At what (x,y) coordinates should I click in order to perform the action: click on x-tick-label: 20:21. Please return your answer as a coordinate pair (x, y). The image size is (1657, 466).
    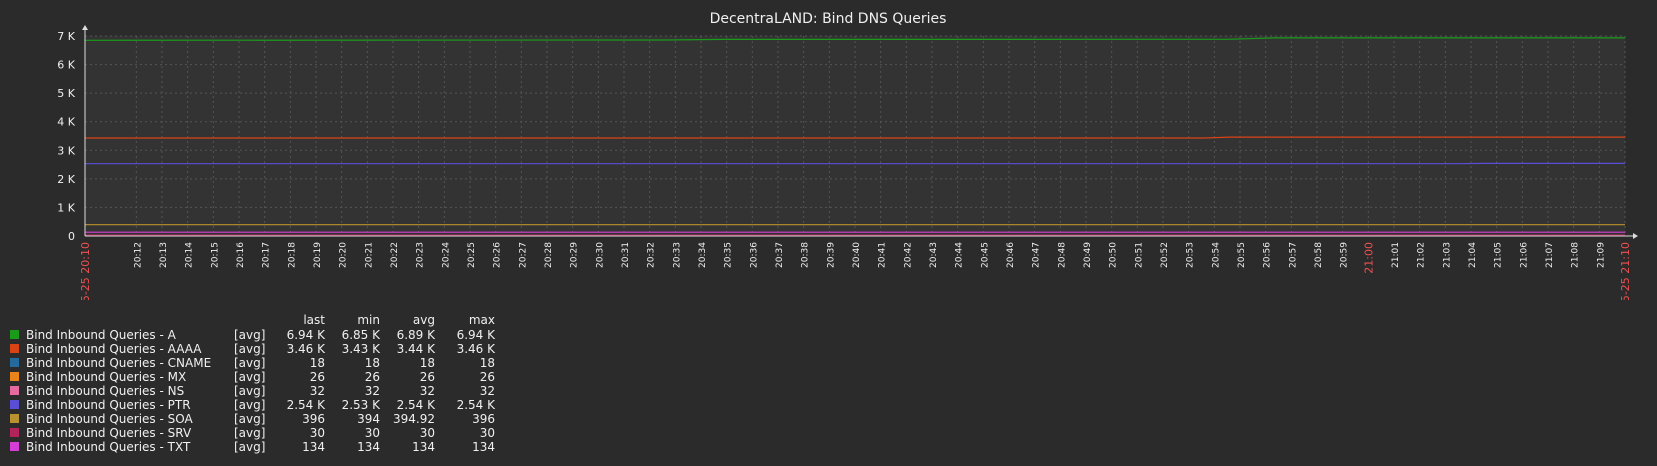
    Looking at the image, I should click on (369, 255).